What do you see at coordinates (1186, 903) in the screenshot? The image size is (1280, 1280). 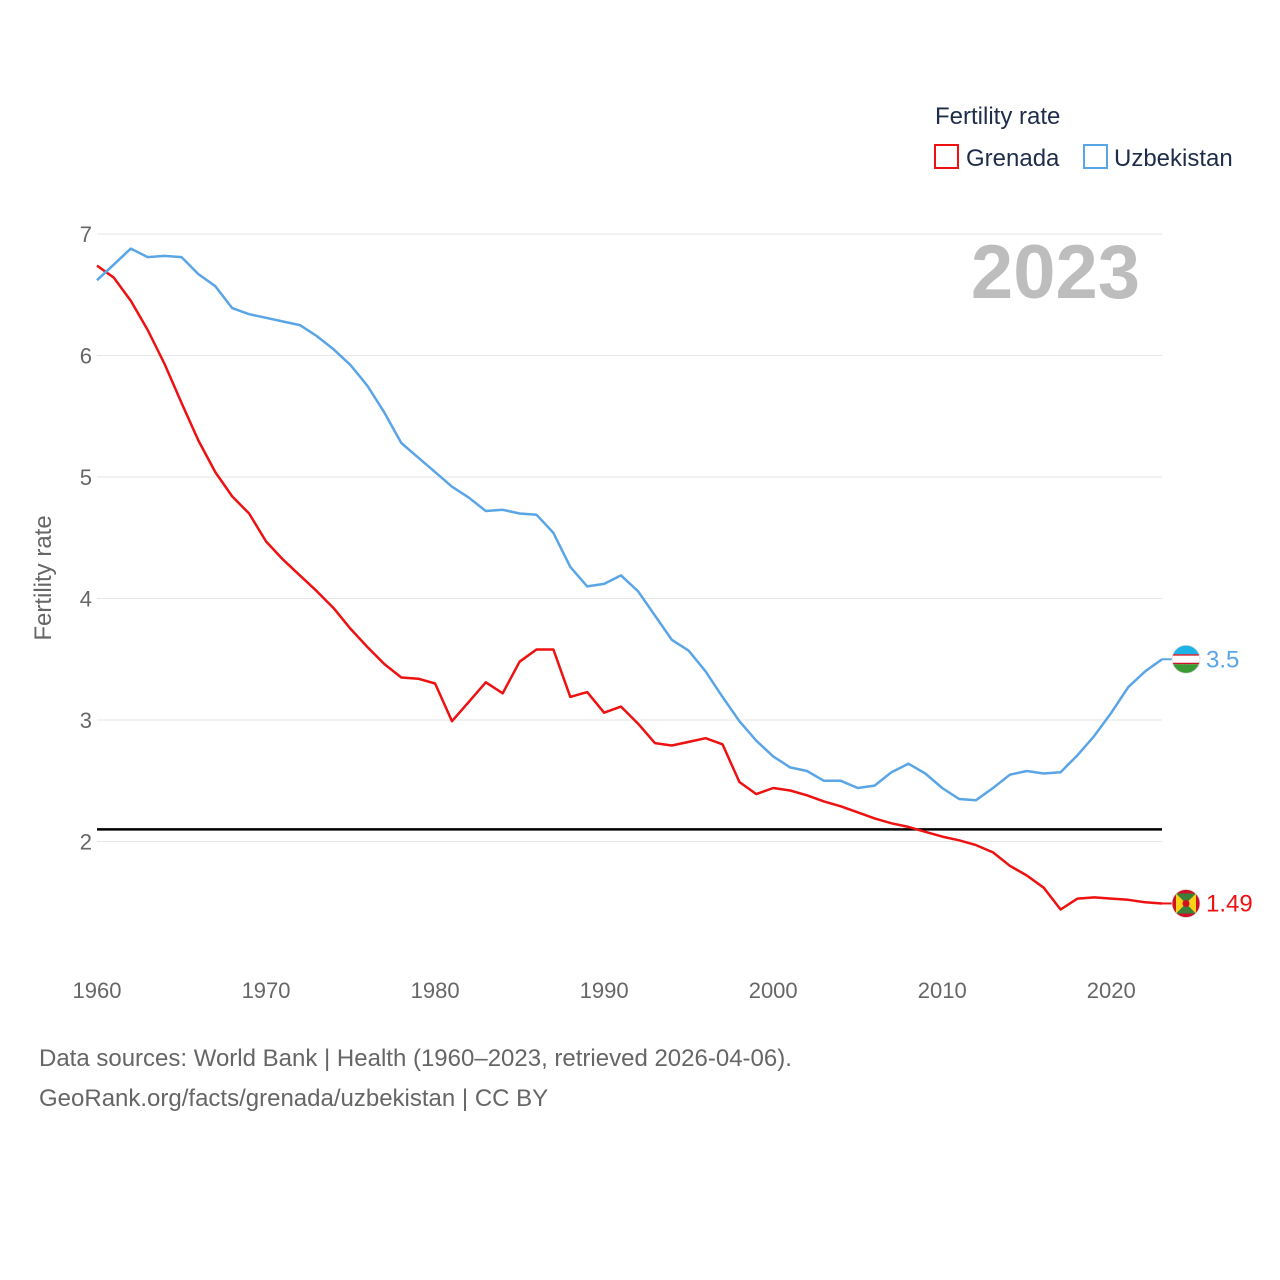 I see `grenada-flag-icon` at bounding box center [1186, 903].